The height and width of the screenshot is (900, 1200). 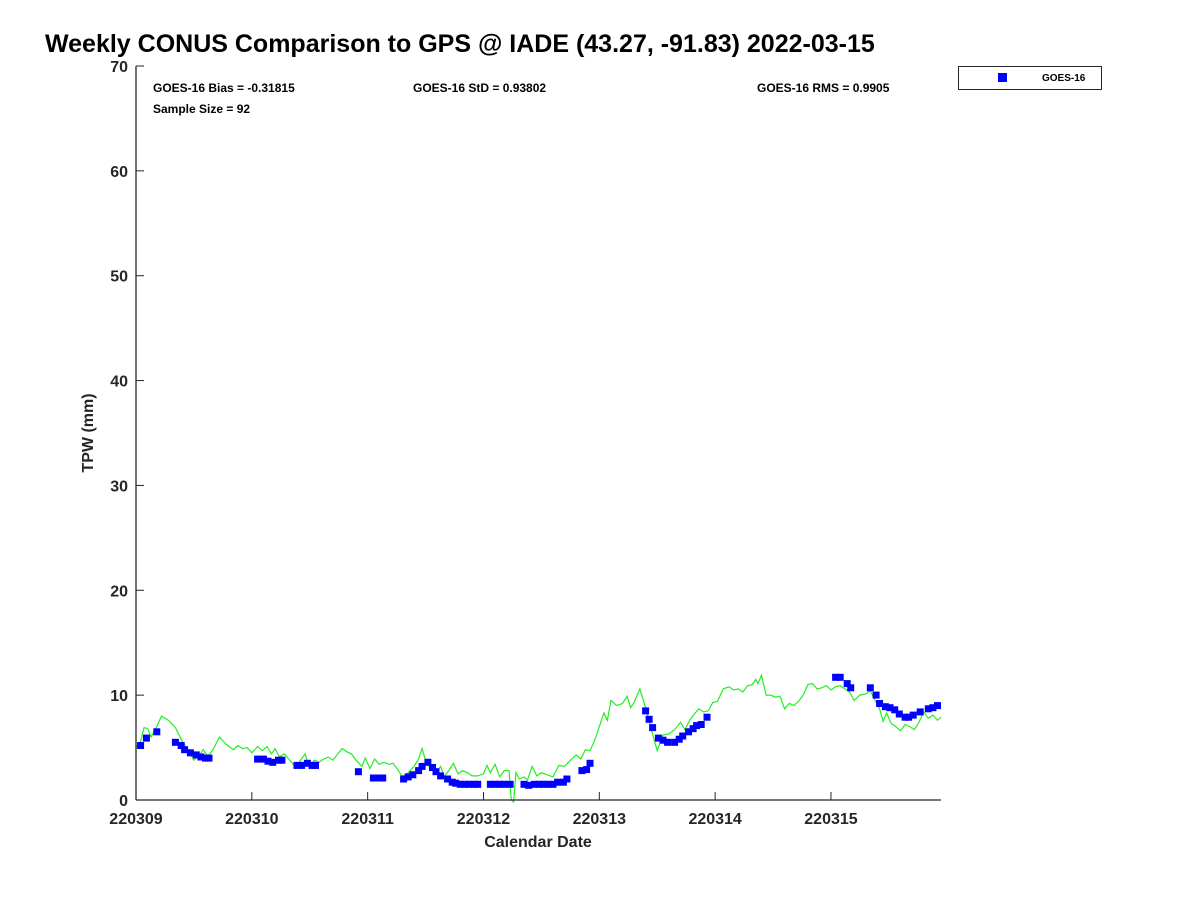 I want to click on y-tick-label: 40, so click(x=119, y=382).